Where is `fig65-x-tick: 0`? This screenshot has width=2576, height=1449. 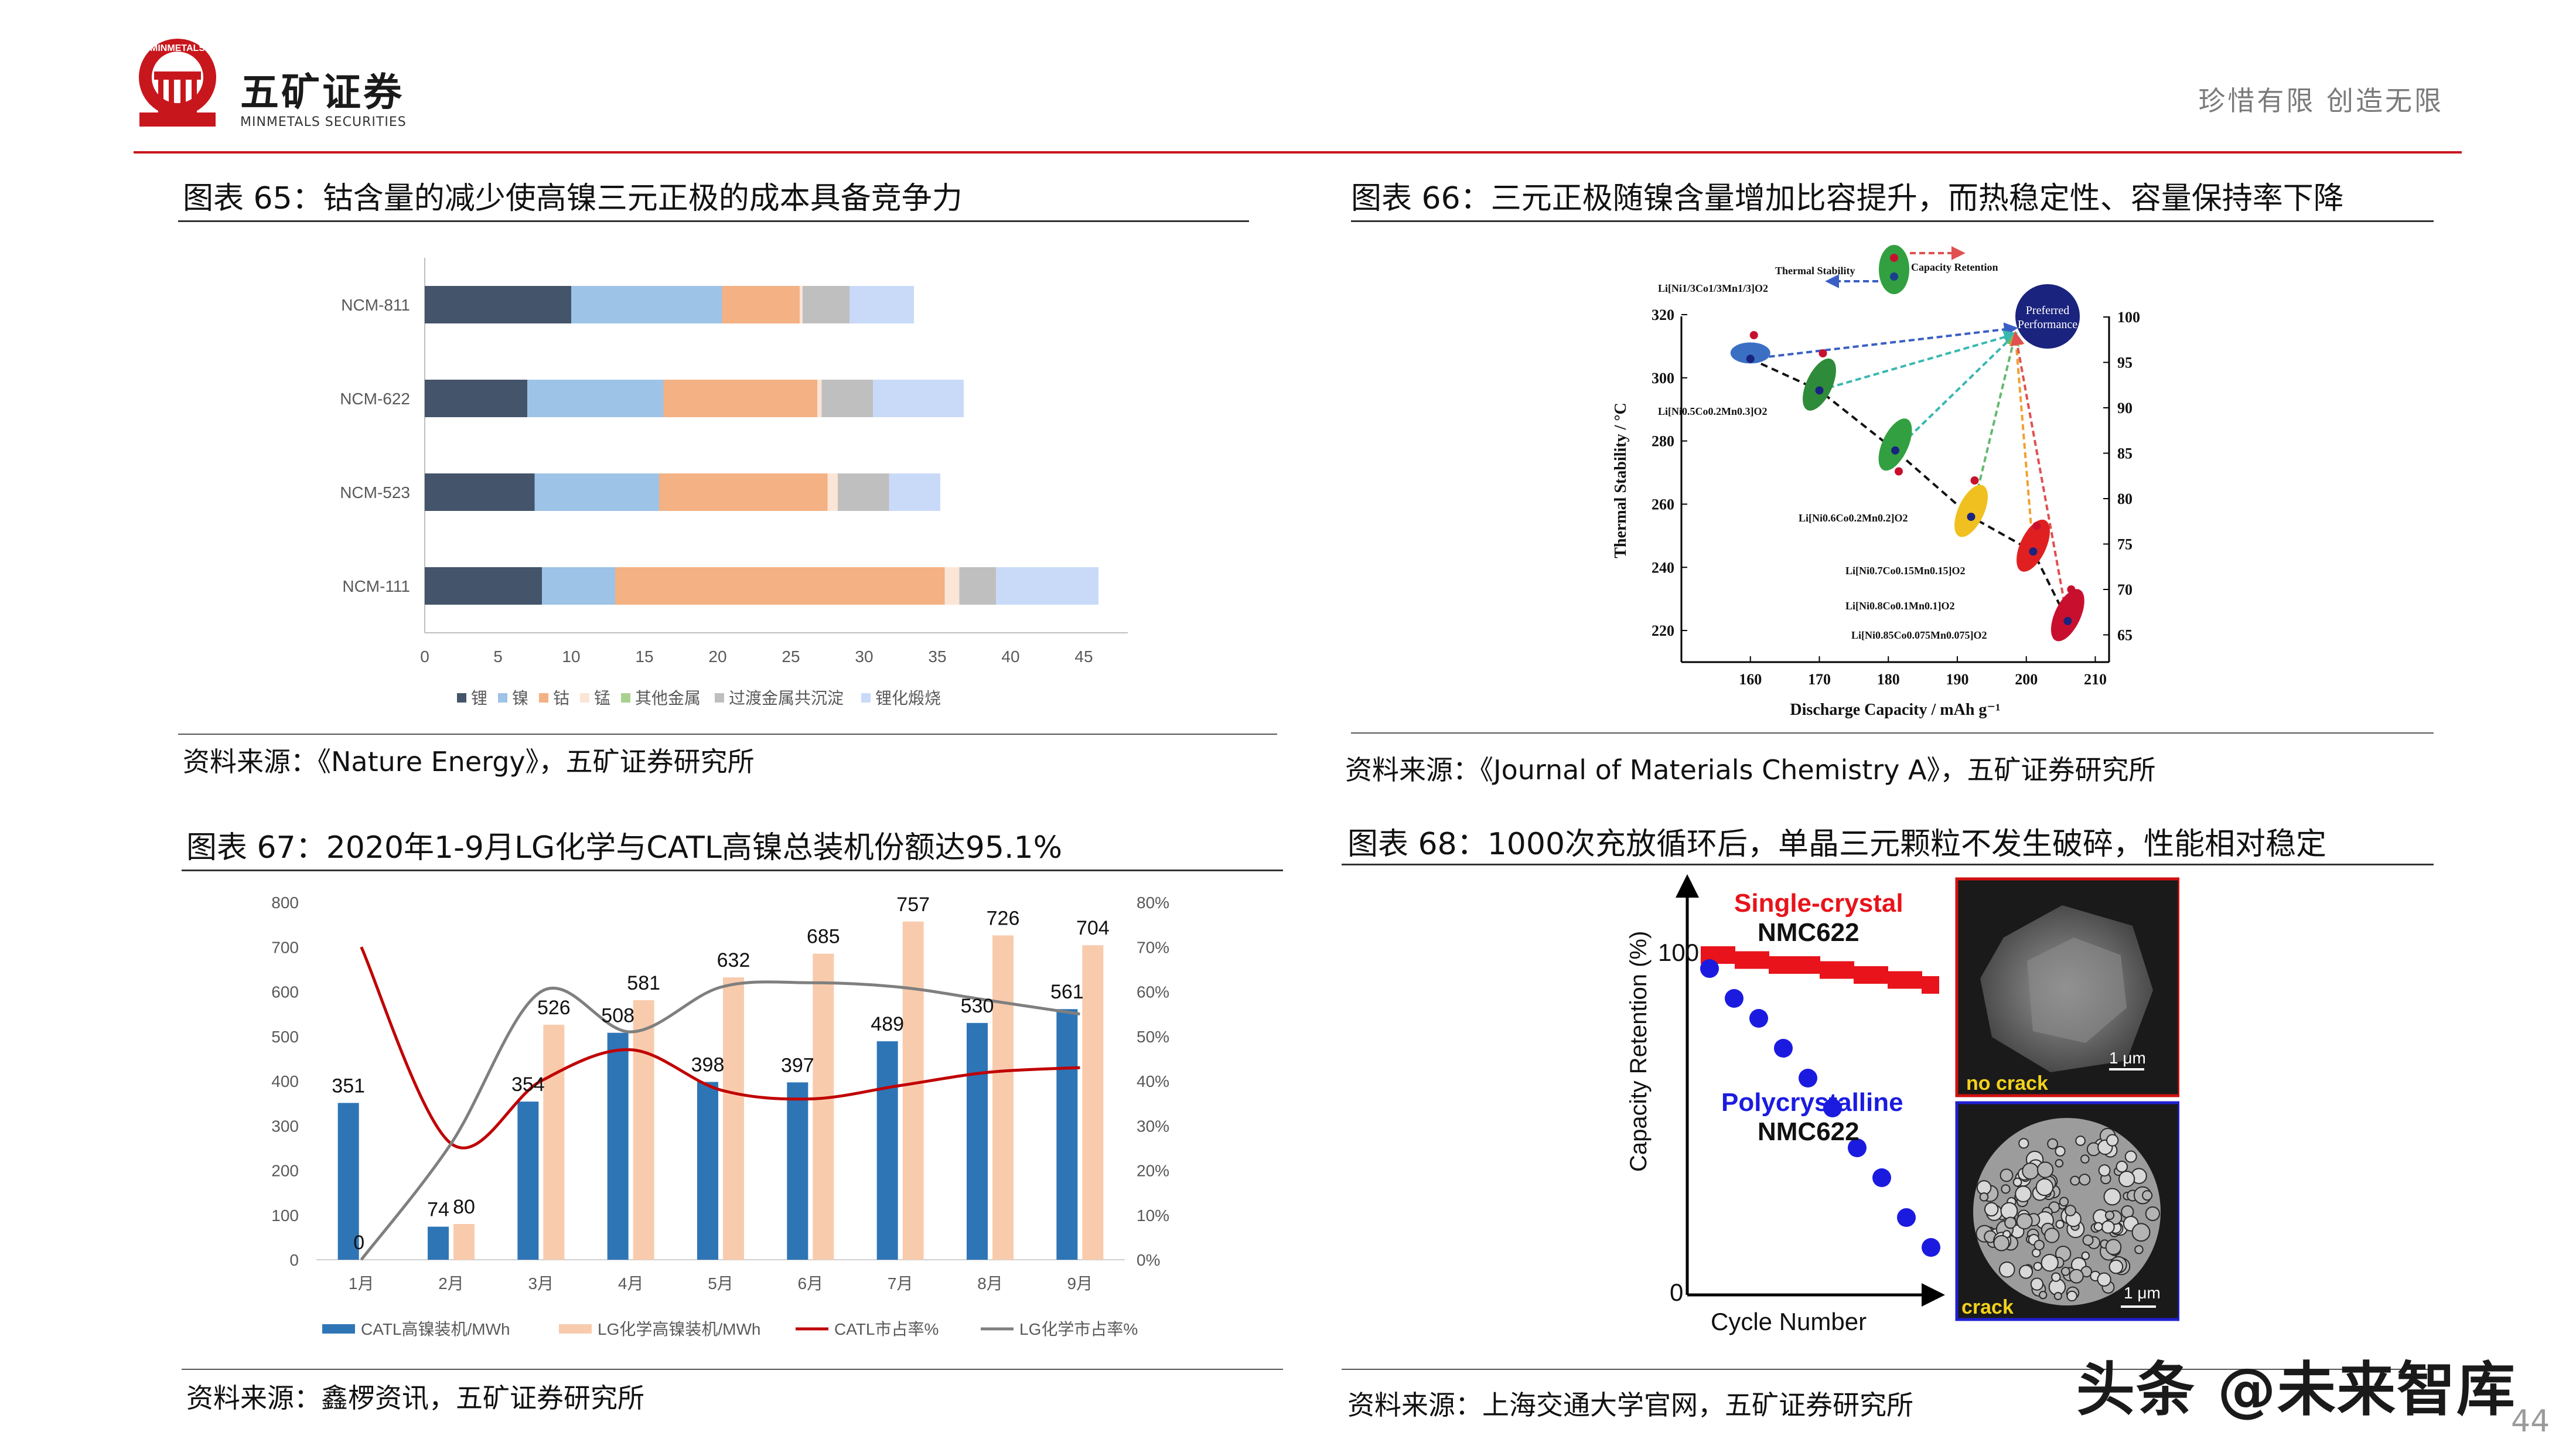 fig65-x-tick: 0 is located at coordinates (424, 656).